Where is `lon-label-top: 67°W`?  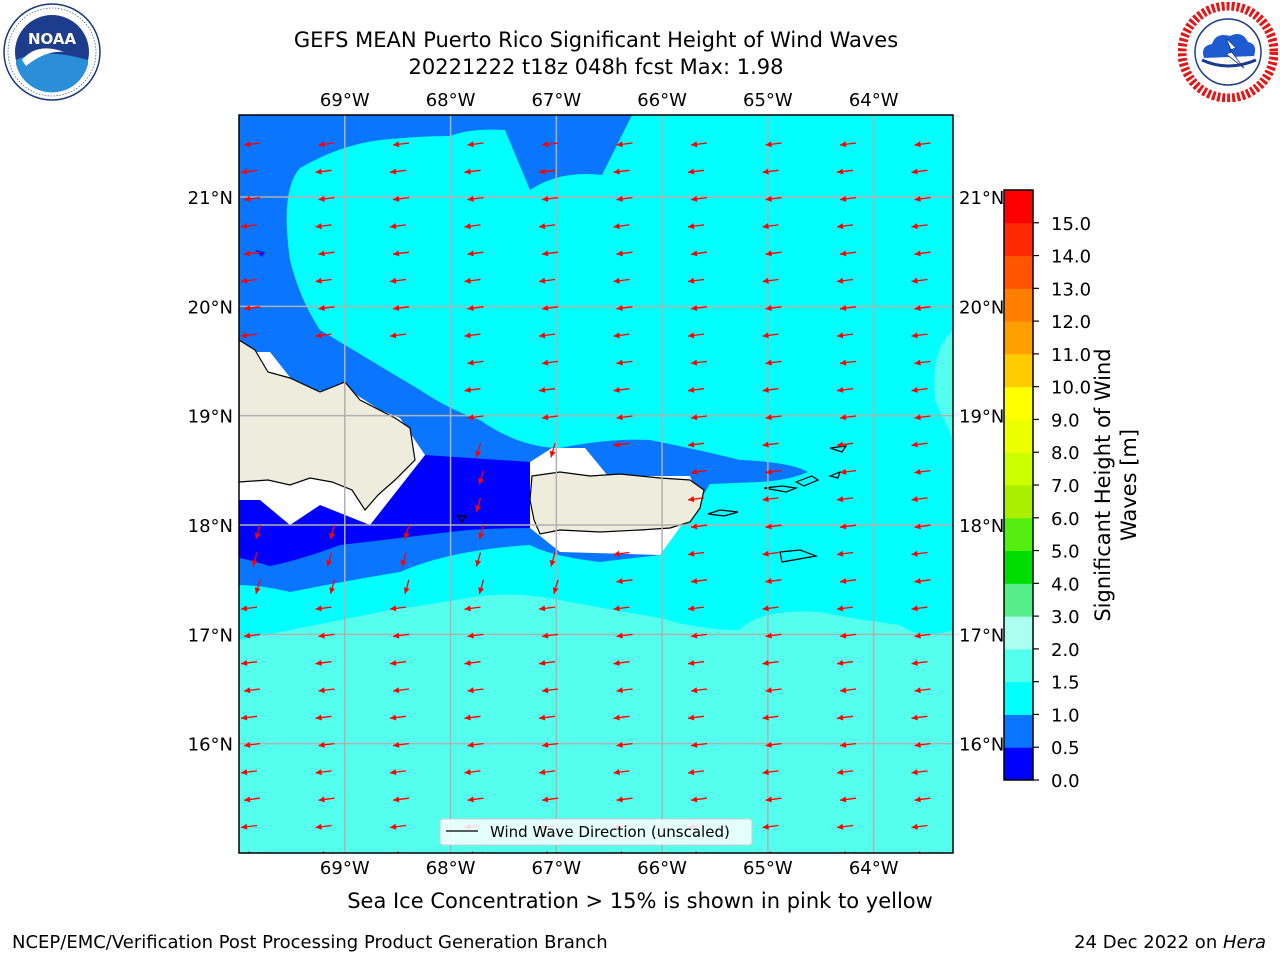
lon-label-top: 67°W is located at coordinates (556, 100).